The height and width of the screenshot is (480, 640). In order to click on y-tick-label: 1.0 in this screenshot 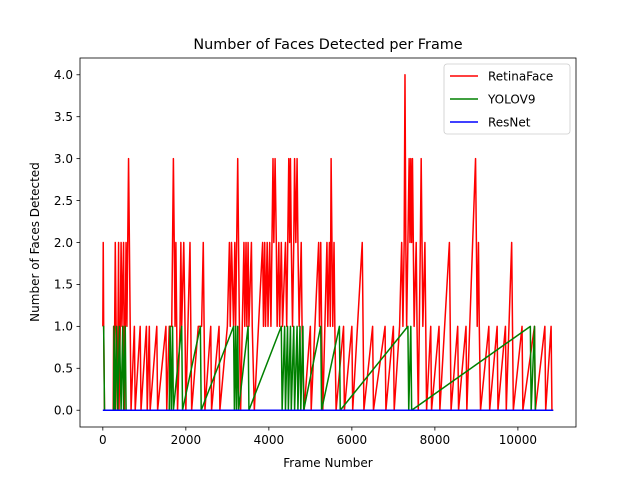, I will do `click(63, 327)`.